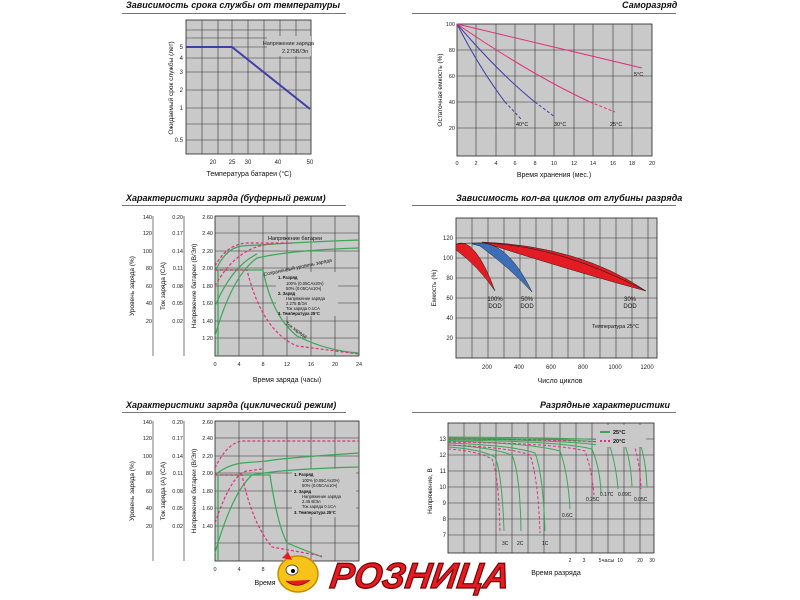 This screenshot has width=800, height=600. Describe the element at coordinates (608, 561) in the screenshot. I see `discharge-unit: часы` at that location.